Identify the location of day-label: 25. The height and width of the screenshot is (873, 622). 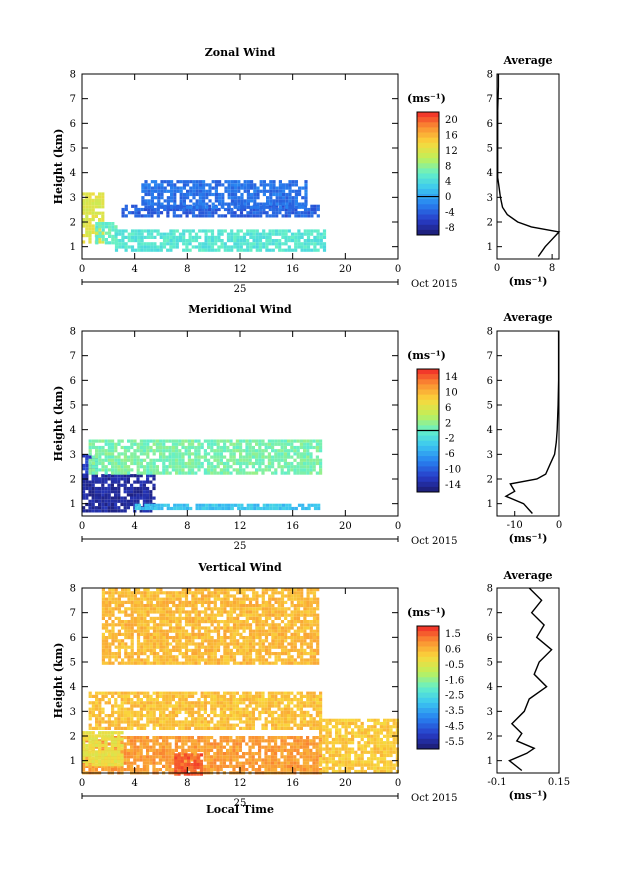
(240, 289).